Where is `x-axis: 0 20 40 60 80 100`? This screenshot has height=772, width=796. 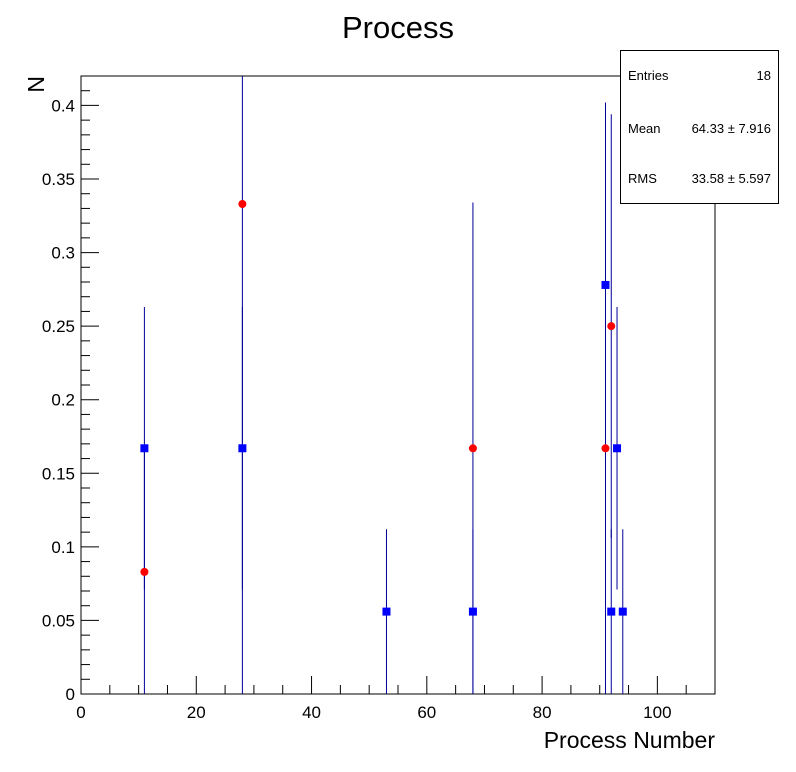 x-axis: 0 20 40 60 80 100 is located at coordinates (396, 699).